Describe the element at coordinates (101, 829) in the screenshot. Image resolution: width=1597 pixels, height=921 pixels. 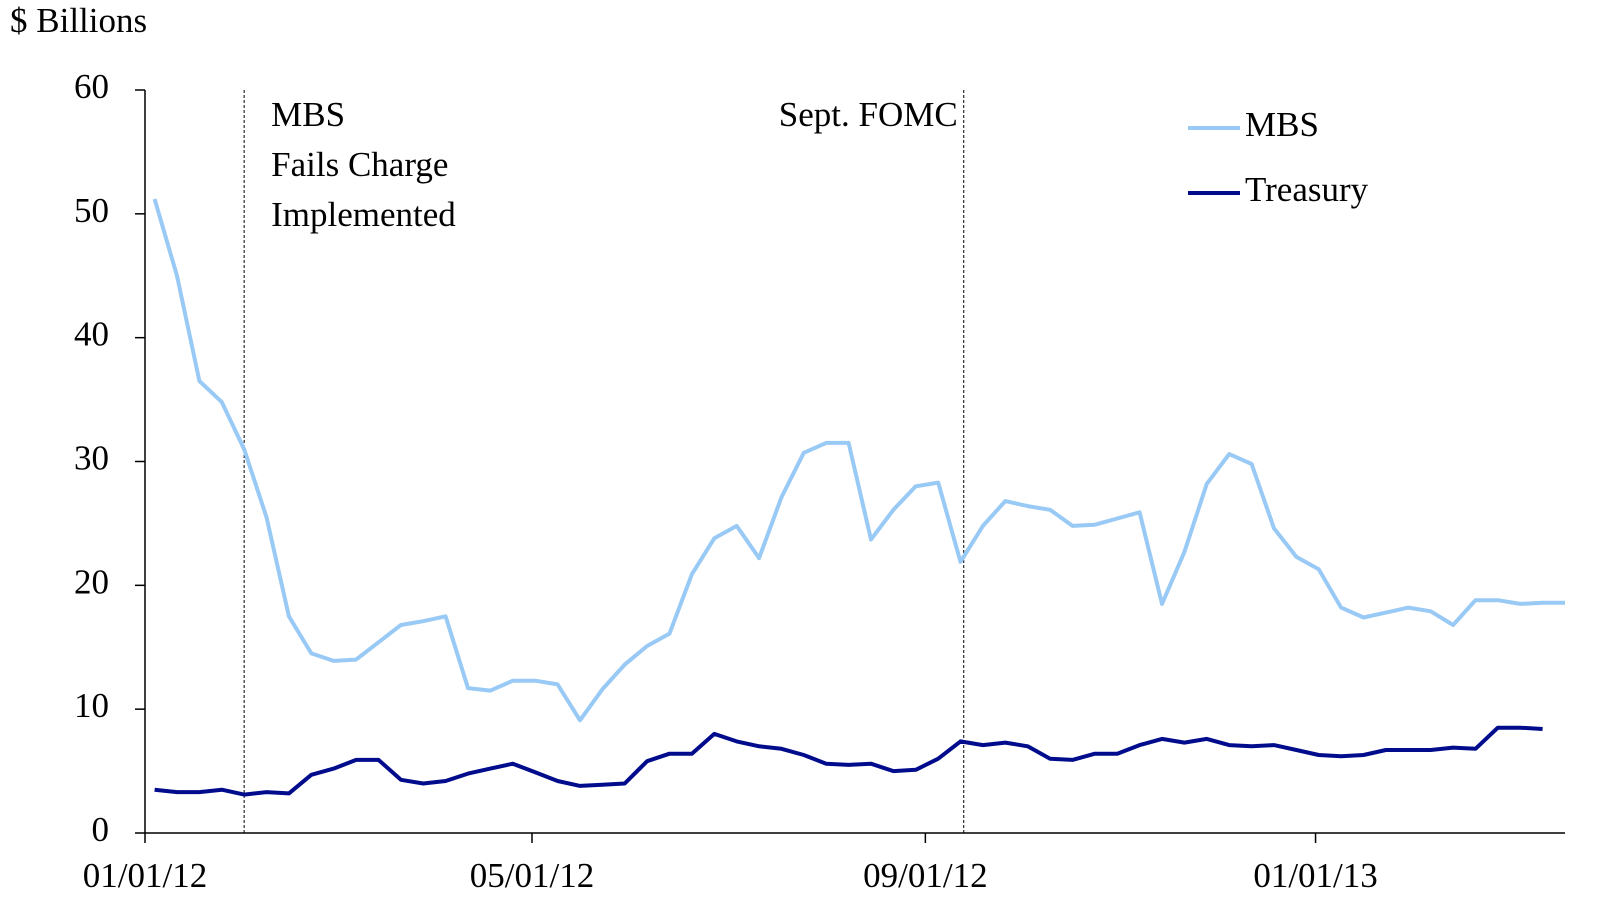
I see `y-tick-label: 0` at that location.